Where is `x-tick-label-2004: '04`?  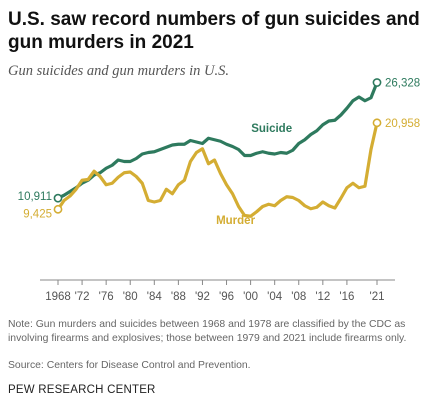
x-tick-label-2004: '04 is located at coordinates (275, 297).